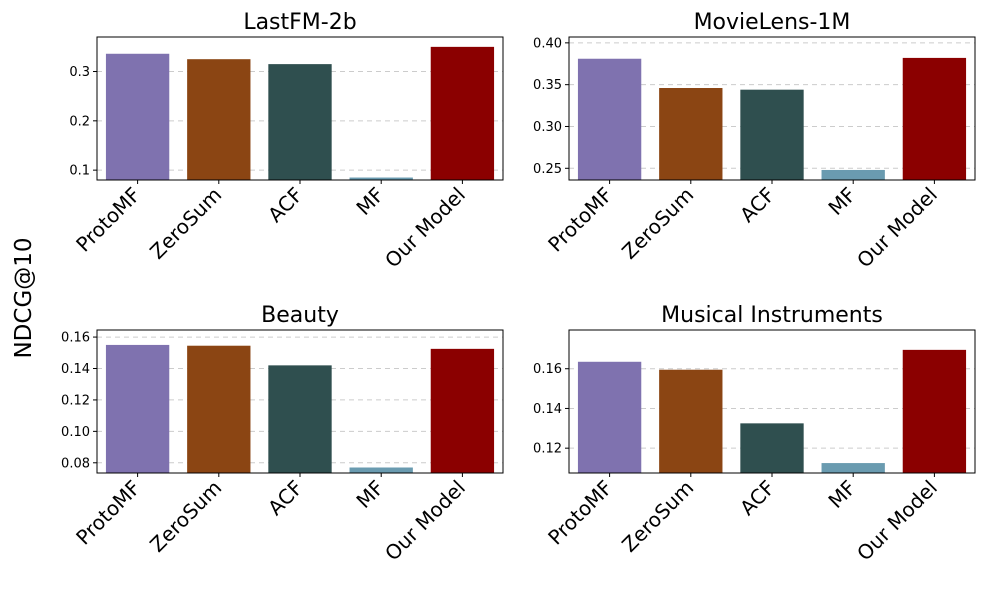 Image resolution: width=985 pixels, height=590 pixels. Describe the element at coordinates (24, 297) in the screenshot. I see `shared-y-axis-label: NDCG@10` at that location.